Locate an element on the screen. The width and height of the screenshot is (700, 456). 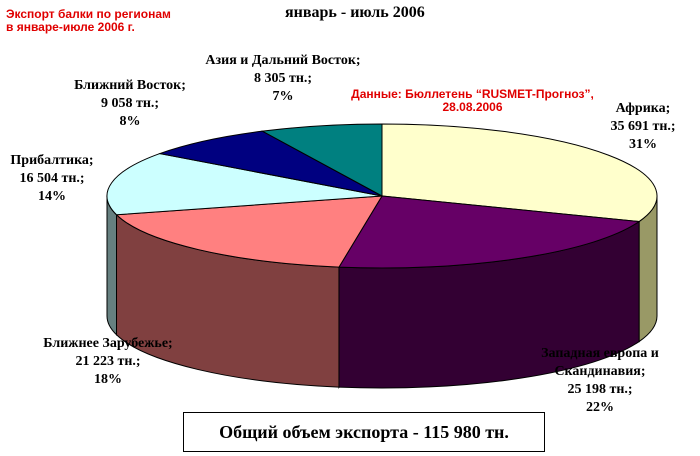
slice-3-side is located at coordinates (112, 265).